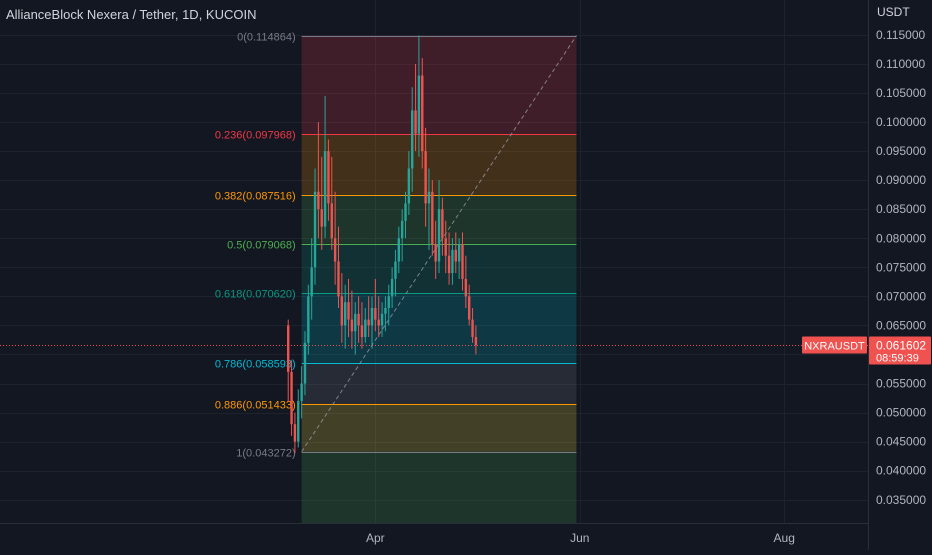 The image size is (932, 555). Describe the element at coordinates (901, 151) in the screenshot. I see `y-tick-label: 0.095000` at that location.